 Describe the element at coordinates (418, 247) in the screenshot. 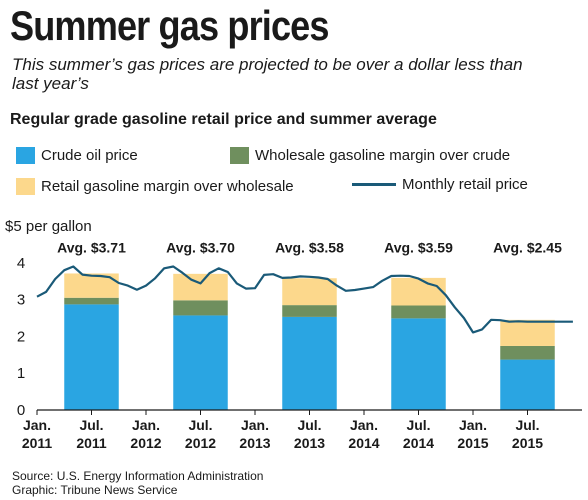

I see `summer-average-label: Avg. $3.59` at that location.